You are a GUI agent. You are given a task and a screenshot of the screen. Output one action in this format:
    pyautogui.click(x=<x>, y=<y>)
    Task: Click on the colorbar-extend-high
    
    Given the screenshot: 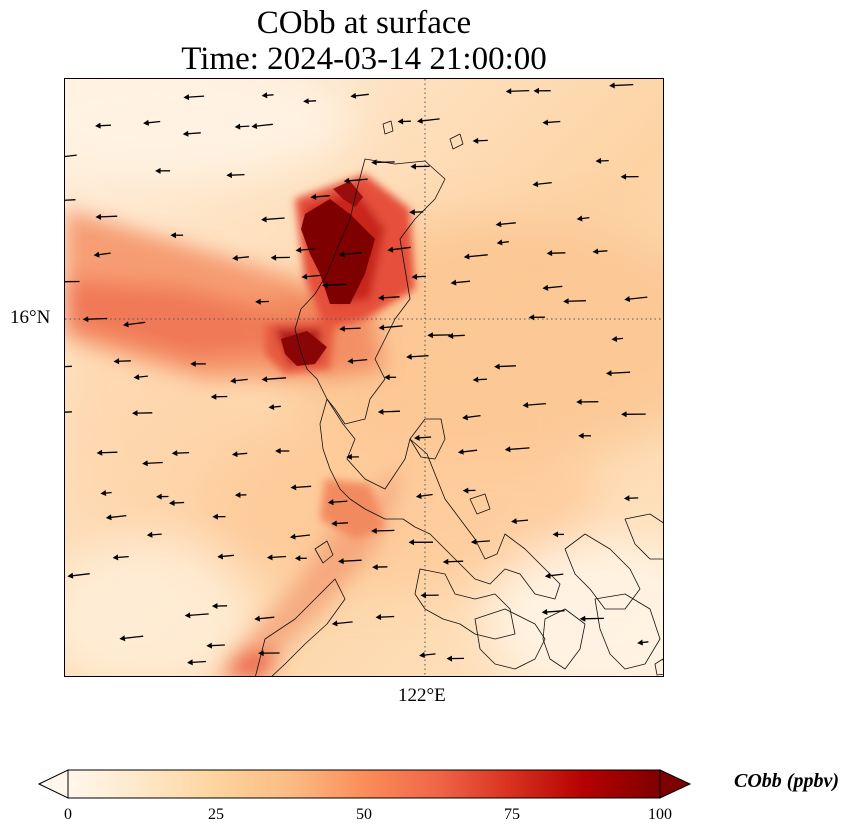 What is the action you would take?
    pyautogui.click(x=675, y=784)
    